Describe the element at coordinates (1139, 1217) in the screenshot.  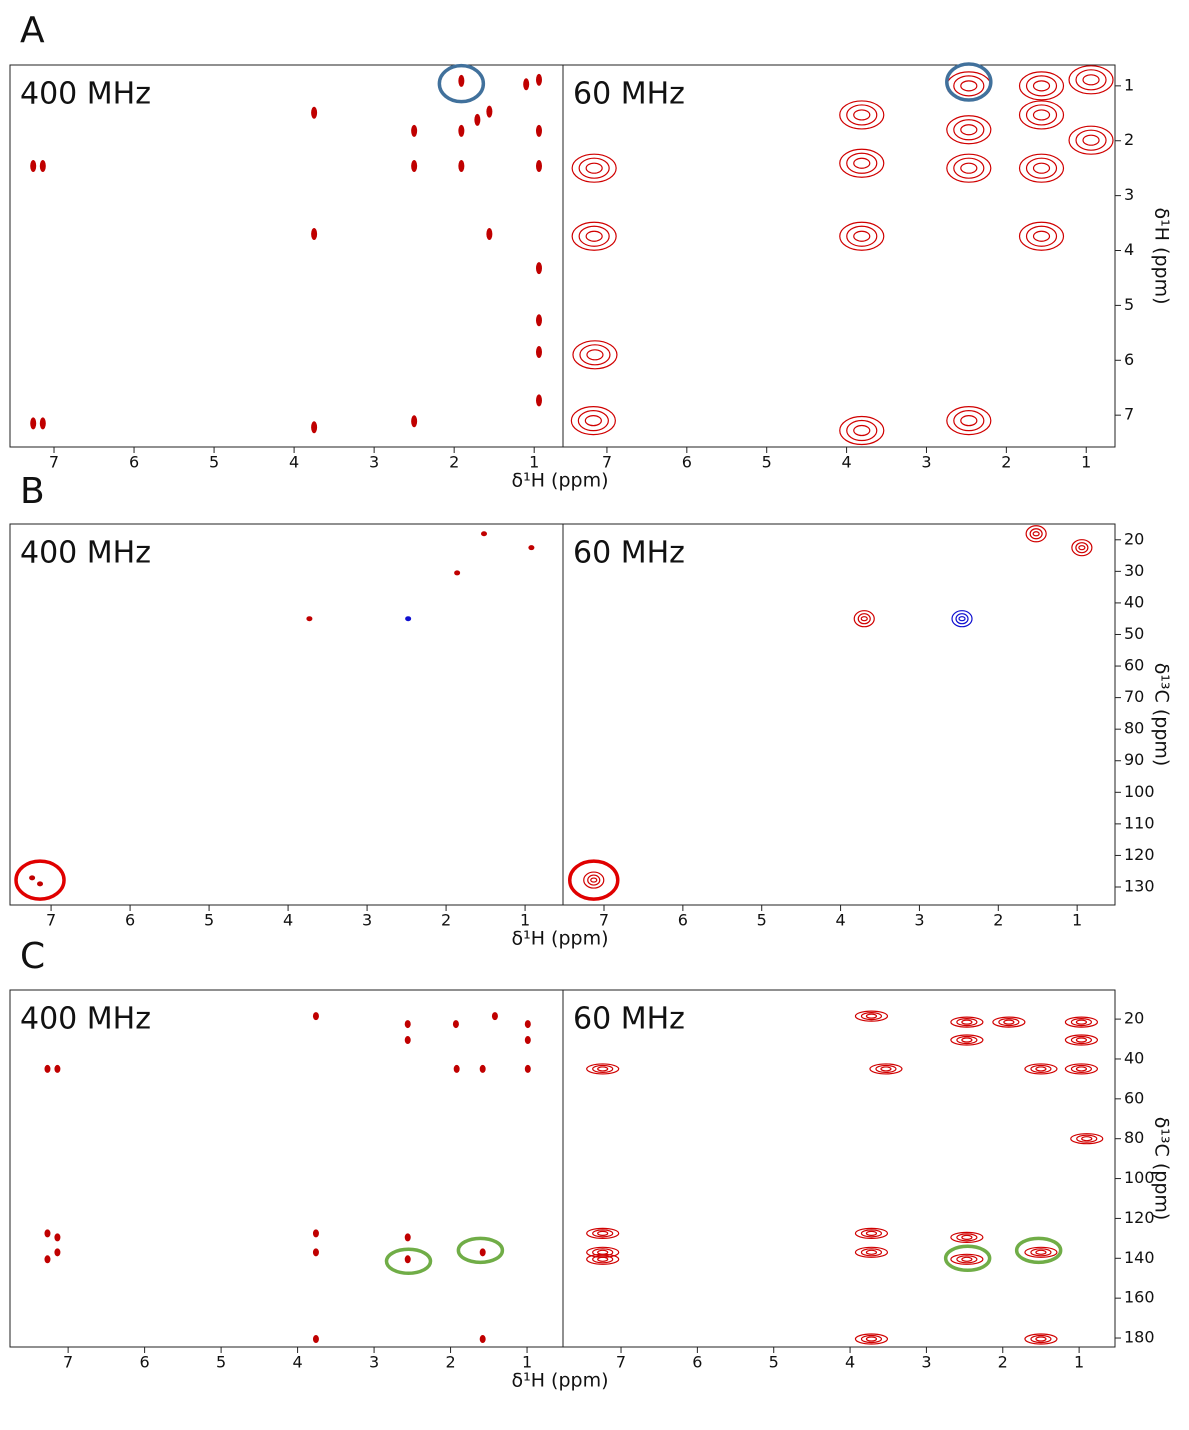
I see `y-tick-label: 120` at that location.